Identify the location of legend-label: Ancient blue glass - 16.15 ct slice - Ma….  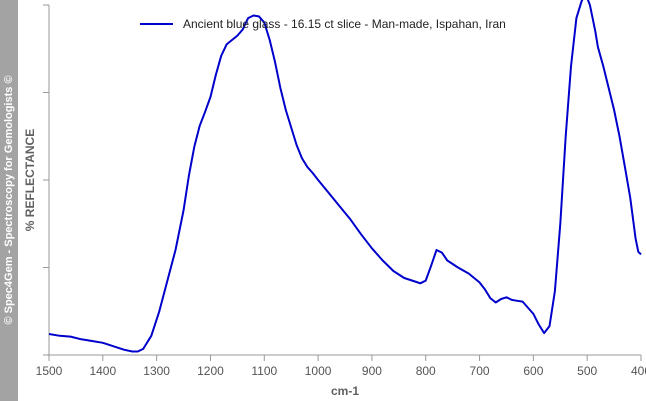
(344, 24).